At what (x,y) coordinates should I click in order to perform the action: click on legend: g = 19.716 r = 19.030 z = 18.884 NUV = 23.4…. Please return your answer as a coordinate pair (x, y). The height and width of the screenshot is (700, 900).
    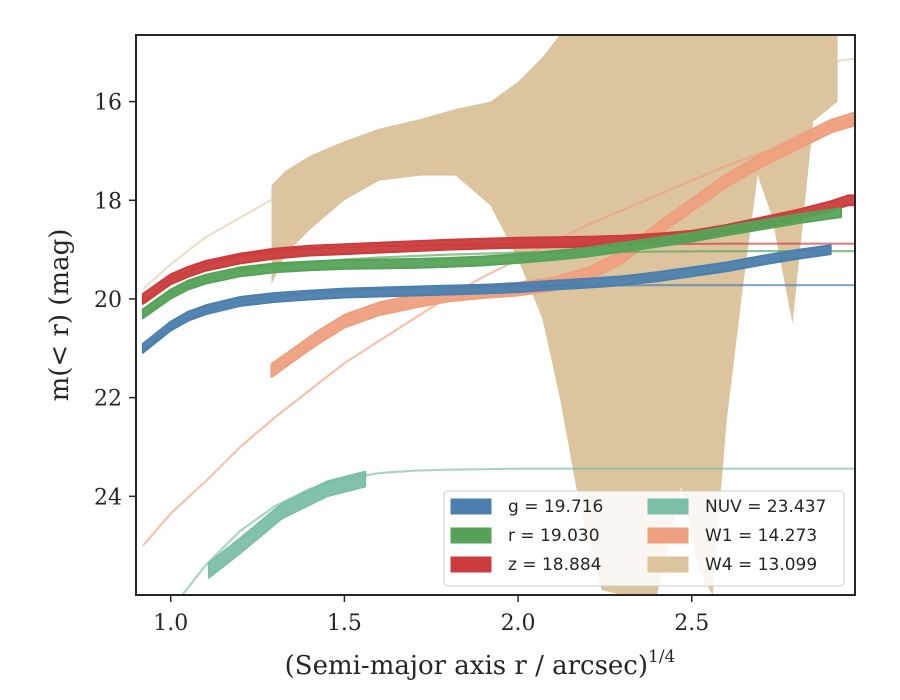
    Looking at the image, I should click on (644, 538).